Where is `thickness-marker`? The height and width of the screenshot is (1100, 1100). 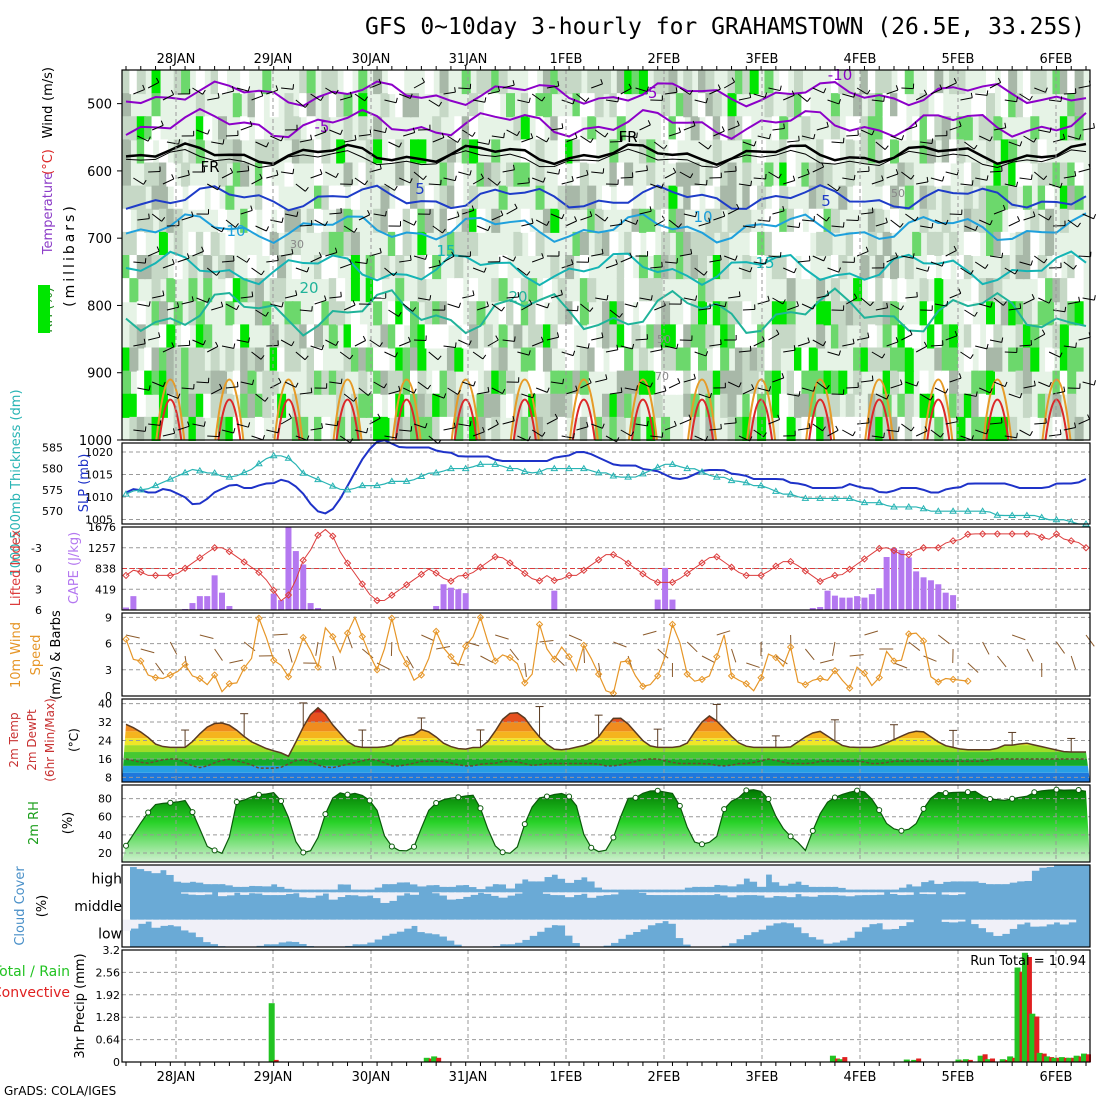 thickness-marker is located at coordinates (716, 476).